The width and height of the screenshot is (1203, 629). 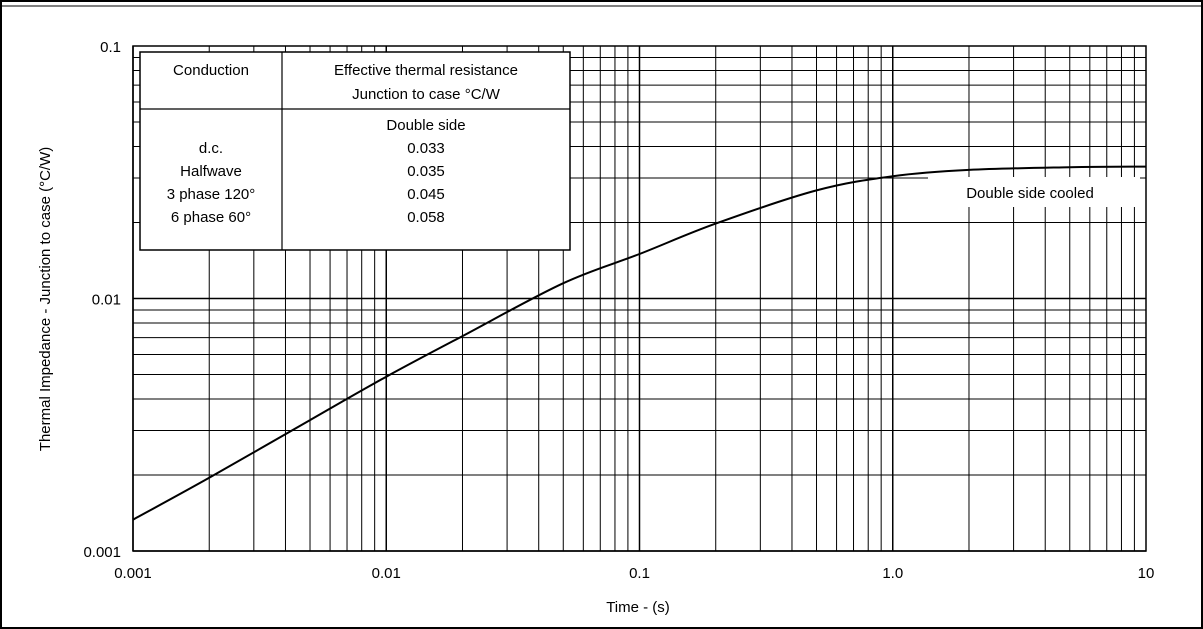 What do you see at coordinates (1146, 573) in the screenshot?
I see `x-tick-label: 10` at bounding box center [1146, 573].